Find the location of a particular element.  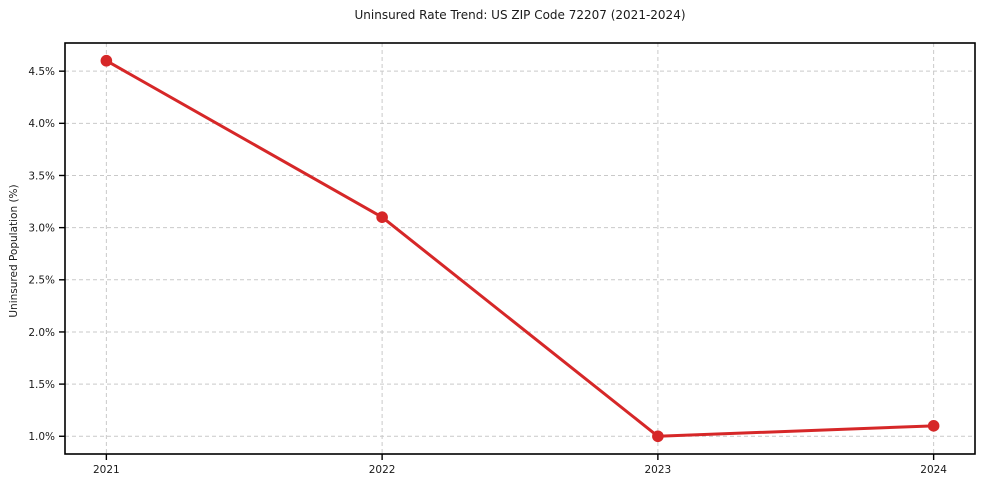

y-tick-label: 1.5% is located at coordinates (41, 385).